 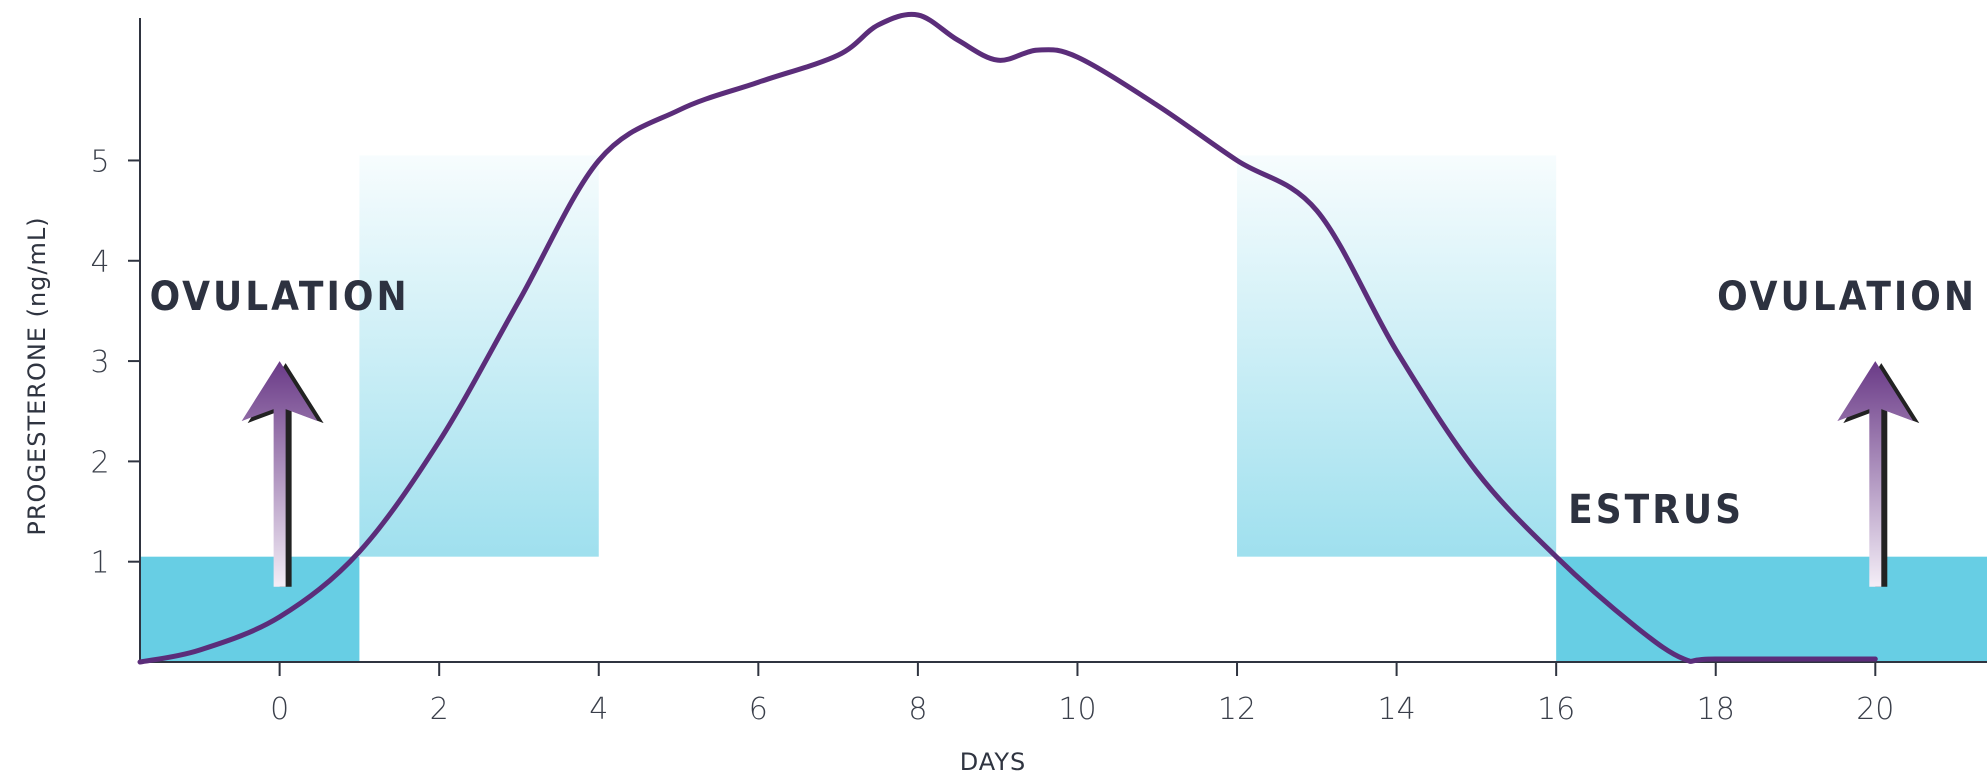 I want to click on x-tick-label: 2, so click(x=439, y=709).